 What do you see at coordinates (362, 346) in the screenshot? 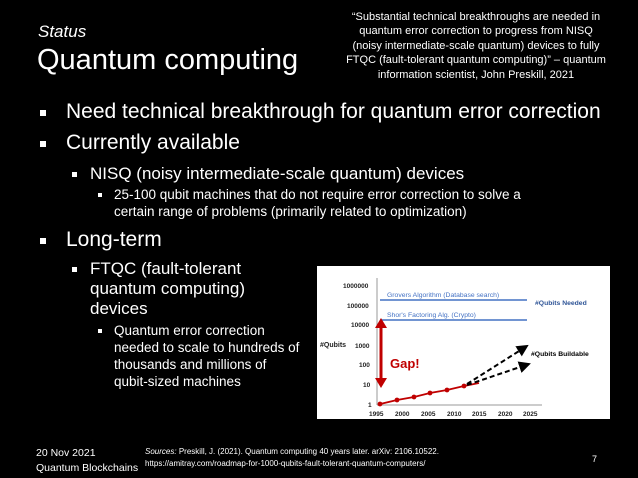
I see `y-tick-label: 1000` at bounding box center [362, 346].